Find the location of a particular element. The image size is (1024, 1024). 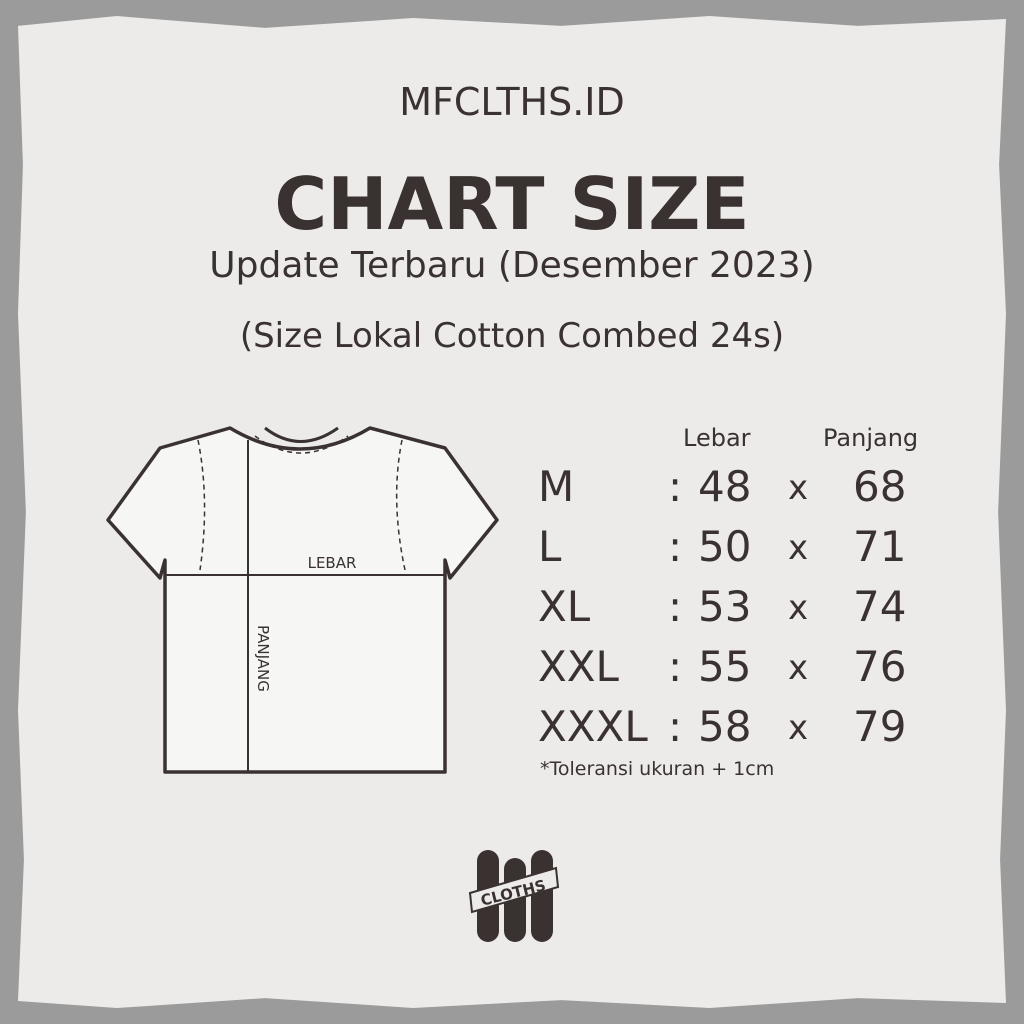

sleeve-seam-right is located at coordinates (400, 505).